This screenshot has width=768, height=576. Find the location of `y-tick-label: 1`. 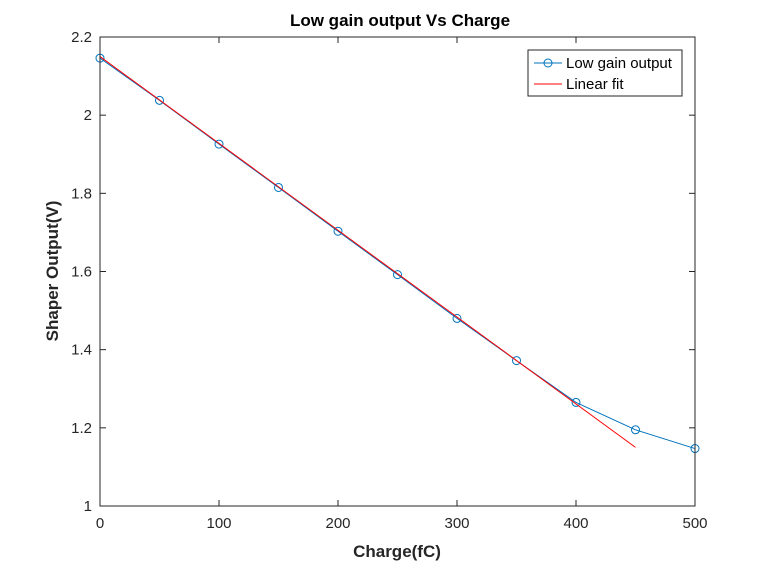

y-tick-label: 1 is located at coordinates (88, 506).